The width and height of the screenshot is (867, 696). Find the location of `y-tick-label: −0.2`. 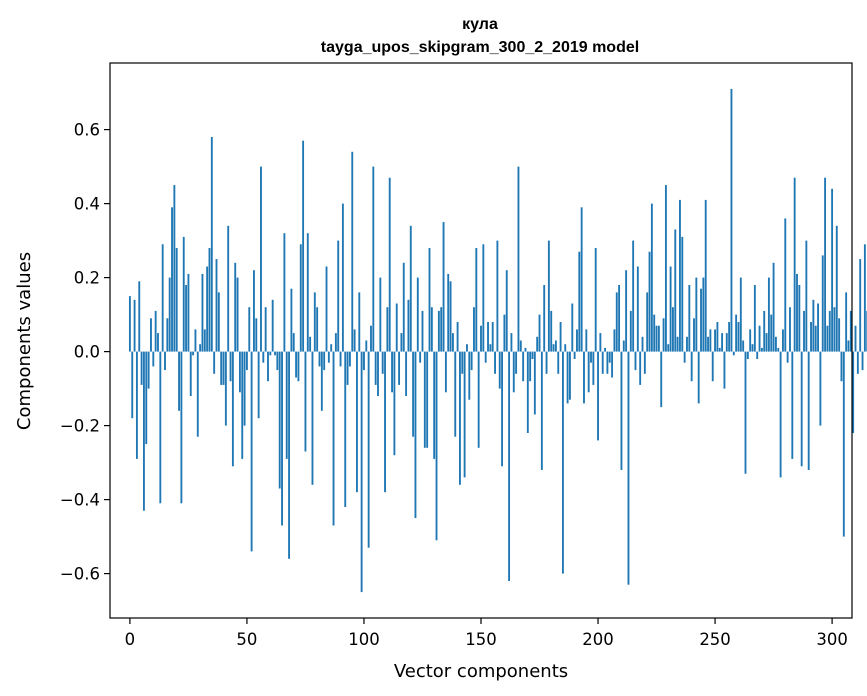

y-tick-label: −0.2 is located at coordinates (80, 426).